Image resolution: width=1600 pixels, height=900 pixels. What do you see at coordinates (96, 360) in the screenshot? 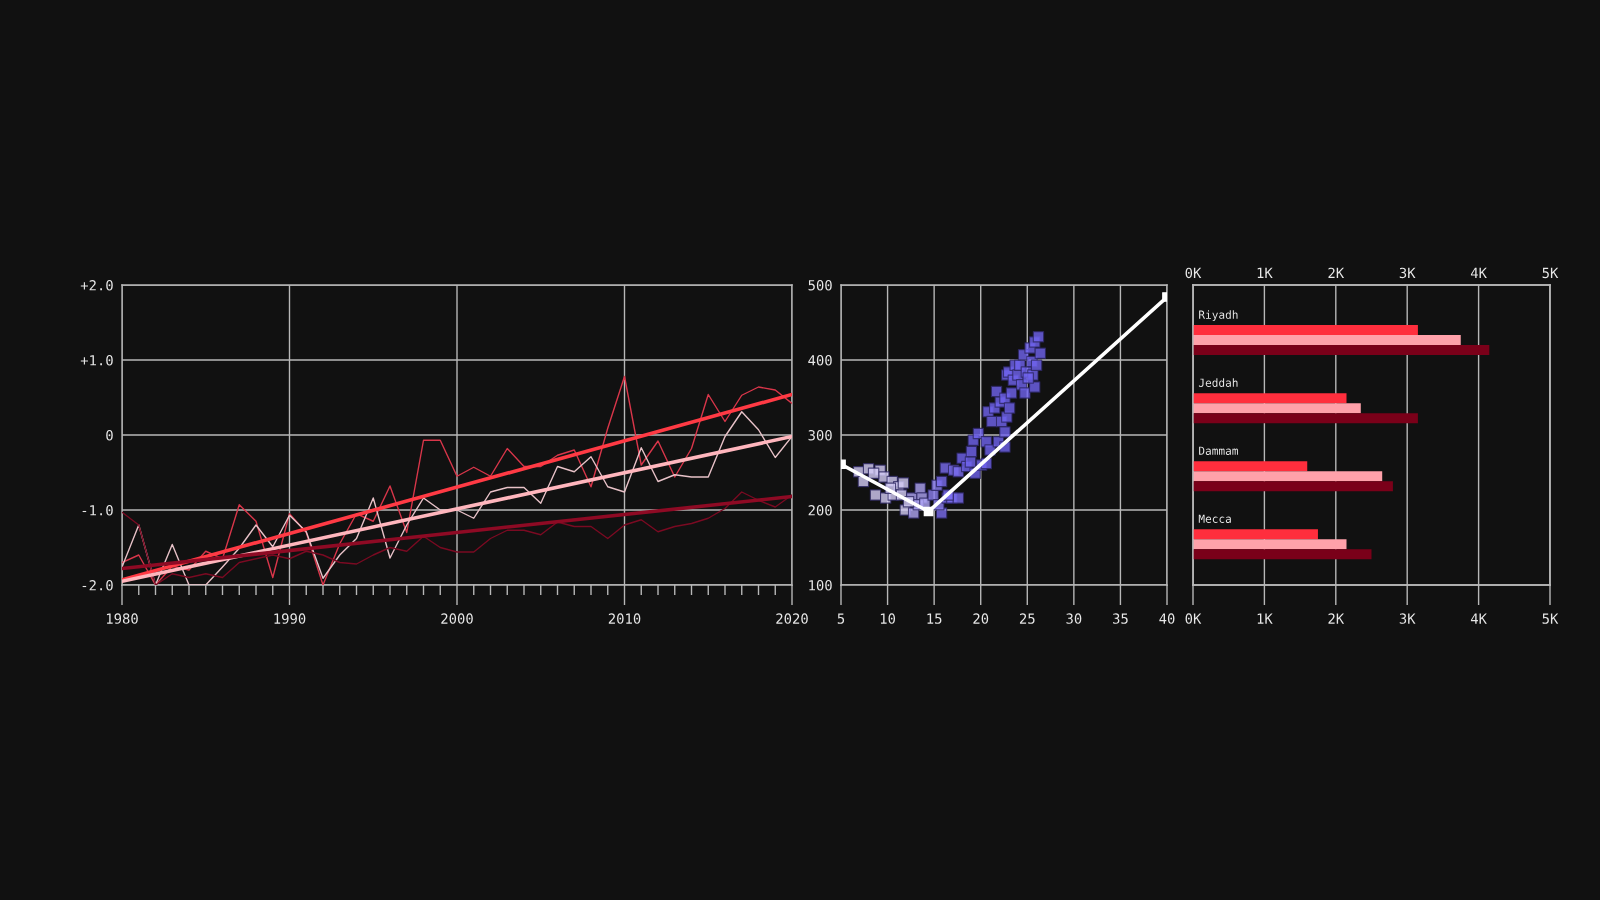
I see `y-tick-label: +1.0` at bounding box center [96, 360].